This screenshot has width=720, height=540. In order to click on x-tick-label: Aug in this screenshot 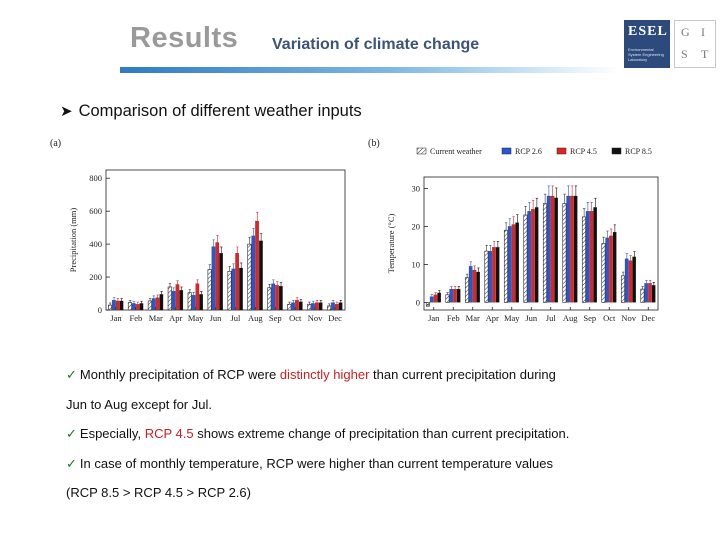, I will do `click(570, 318)`.